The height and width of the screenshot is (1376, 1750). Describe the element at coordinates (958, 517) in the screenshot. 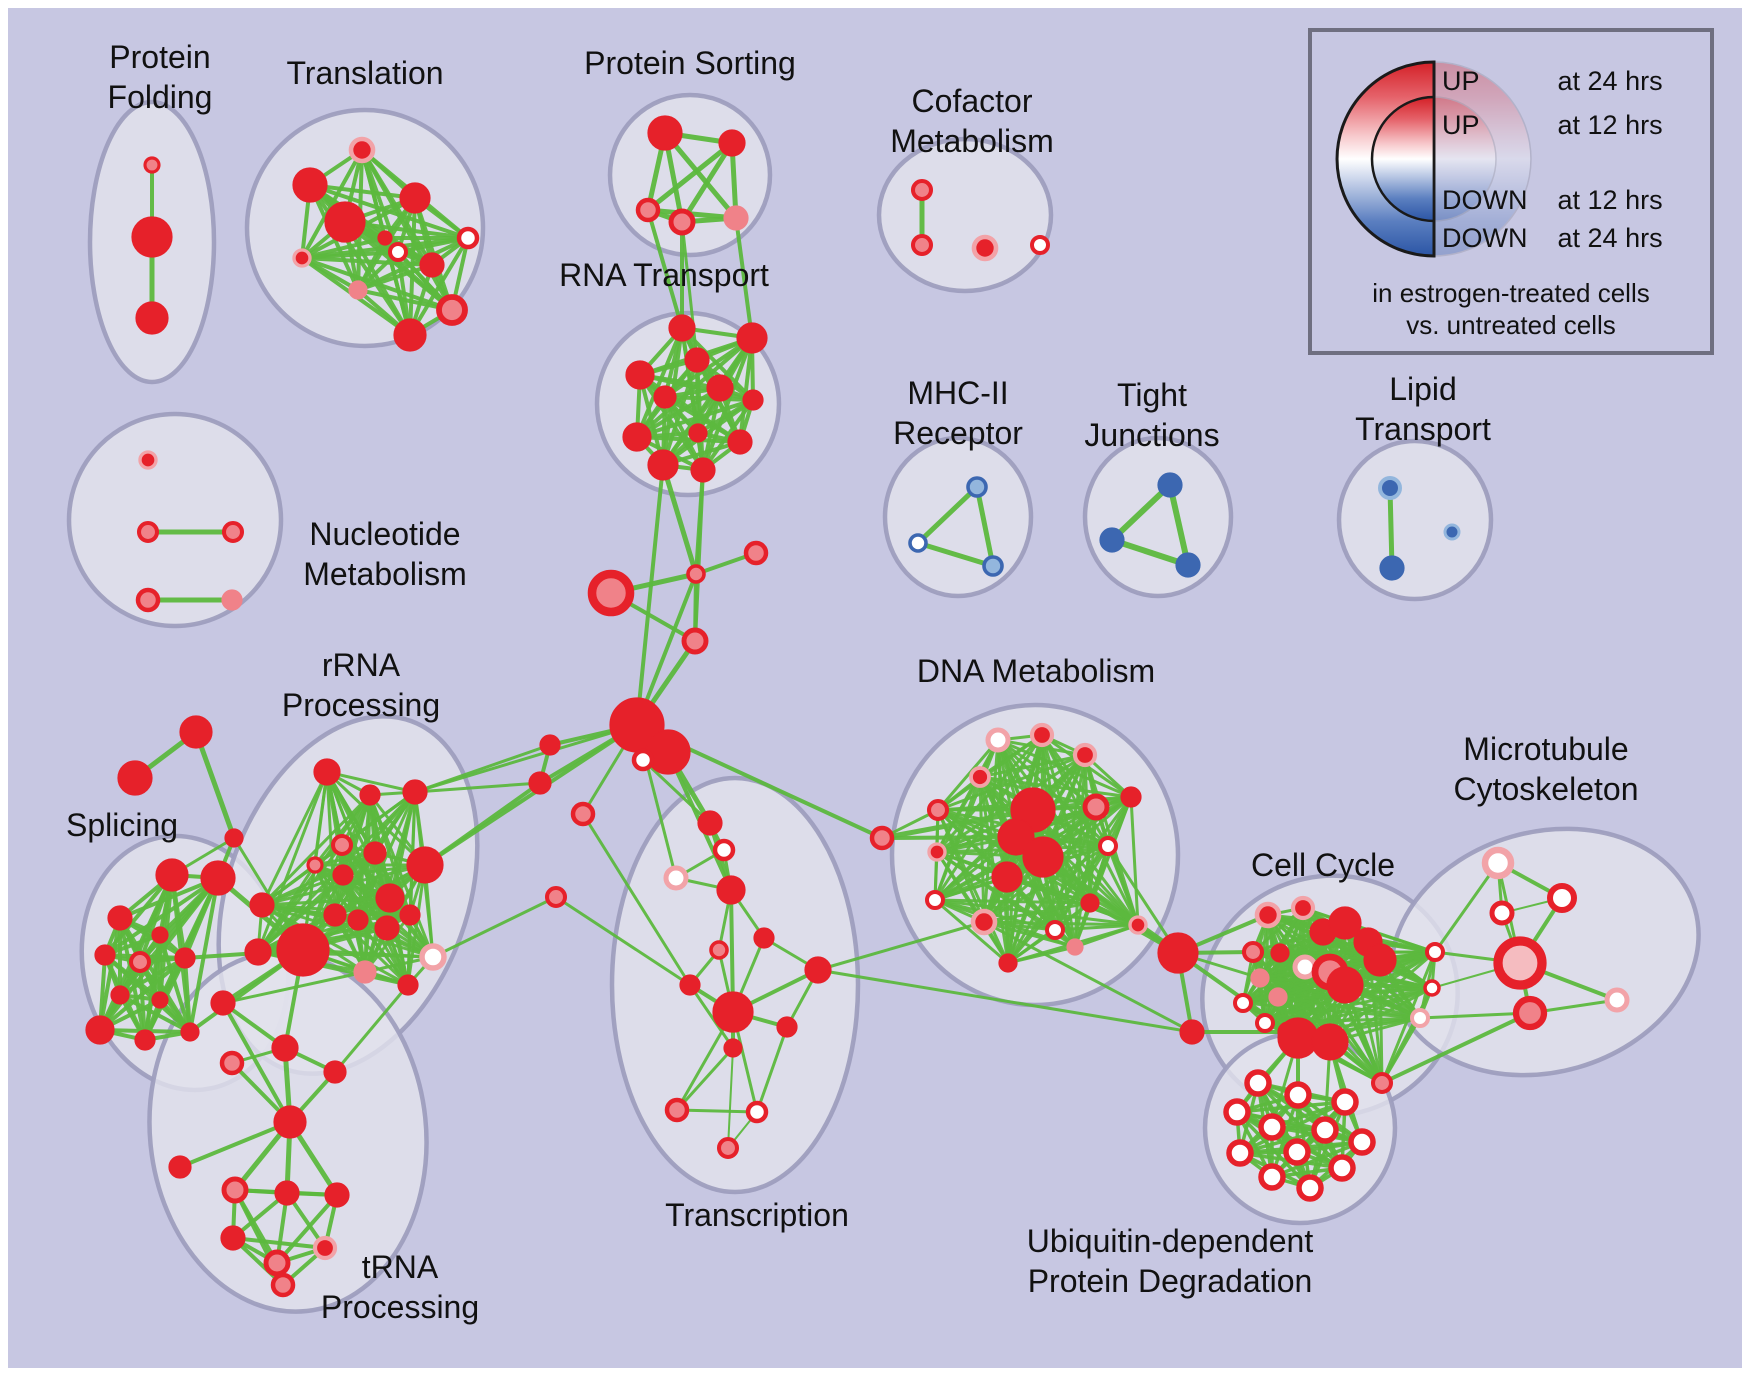

I see `cluster-ellipse-mh` at that location.